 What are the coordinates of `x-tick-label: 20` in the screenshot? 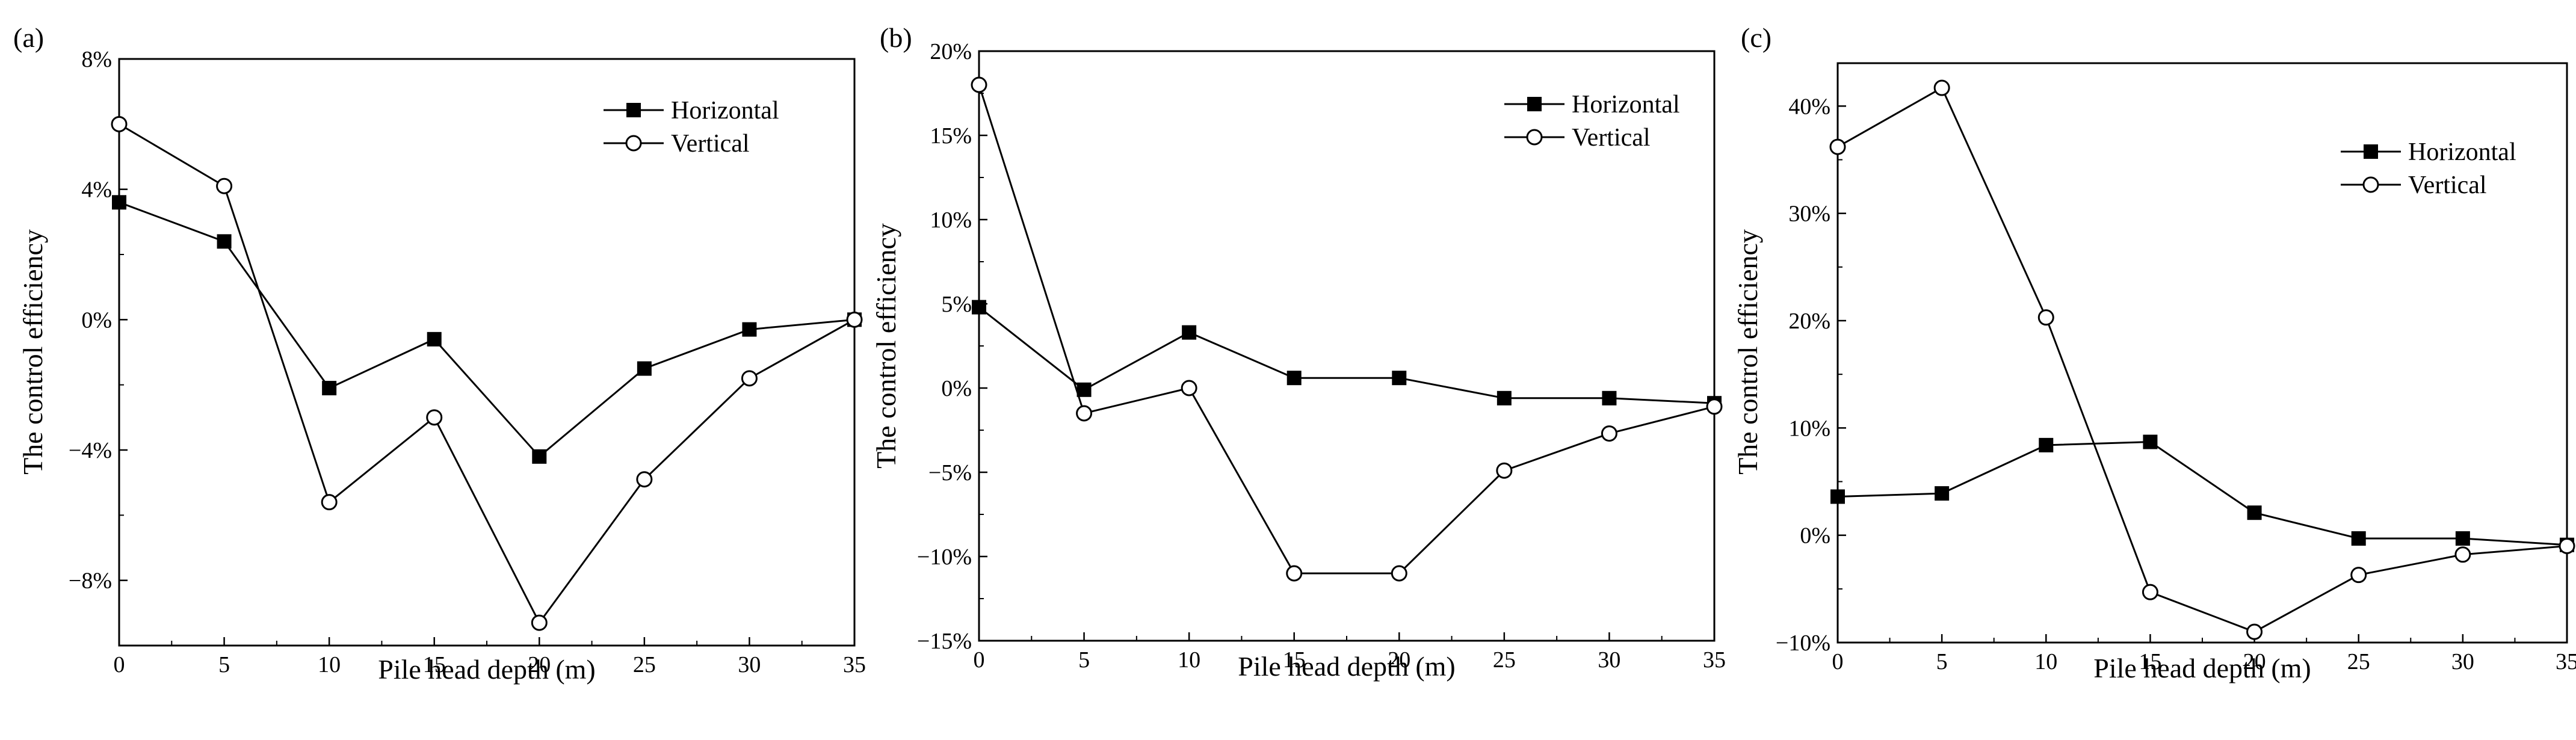 It's located at (539, 664).